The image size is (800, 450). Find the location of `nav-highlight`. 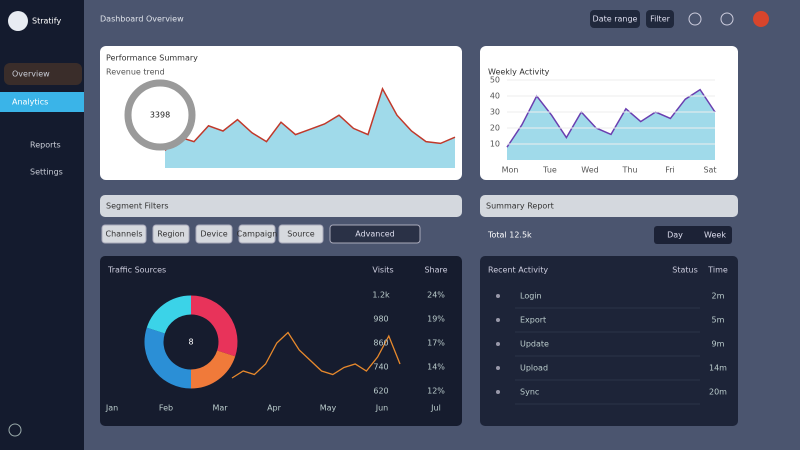

nav-highlight is located at coordinates (42, 102).